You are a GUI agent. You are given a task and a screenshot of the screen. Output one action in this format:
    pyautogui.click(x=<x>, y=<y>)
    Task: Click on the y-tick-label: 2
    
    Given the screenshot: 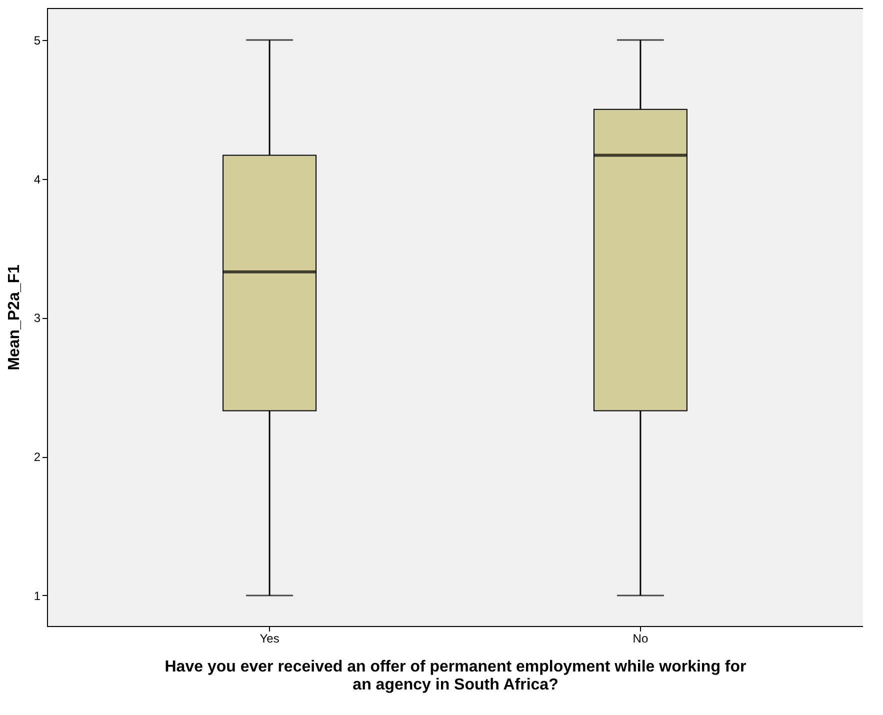 What is the action you would take?
    pyautogui.click(x=37, y=457)
    